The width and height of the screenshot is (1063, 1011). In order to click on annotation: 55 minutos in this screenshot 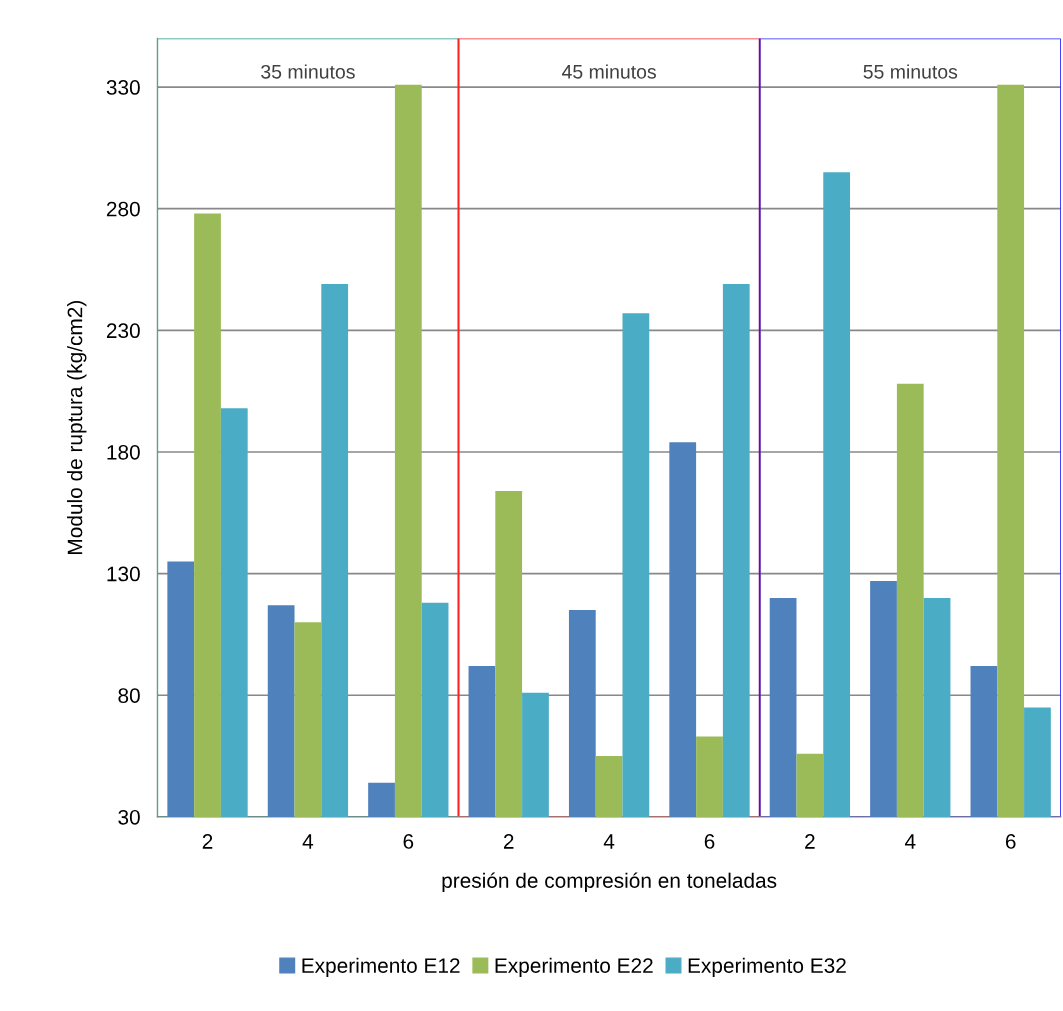, I will do `click(910, 71)`.